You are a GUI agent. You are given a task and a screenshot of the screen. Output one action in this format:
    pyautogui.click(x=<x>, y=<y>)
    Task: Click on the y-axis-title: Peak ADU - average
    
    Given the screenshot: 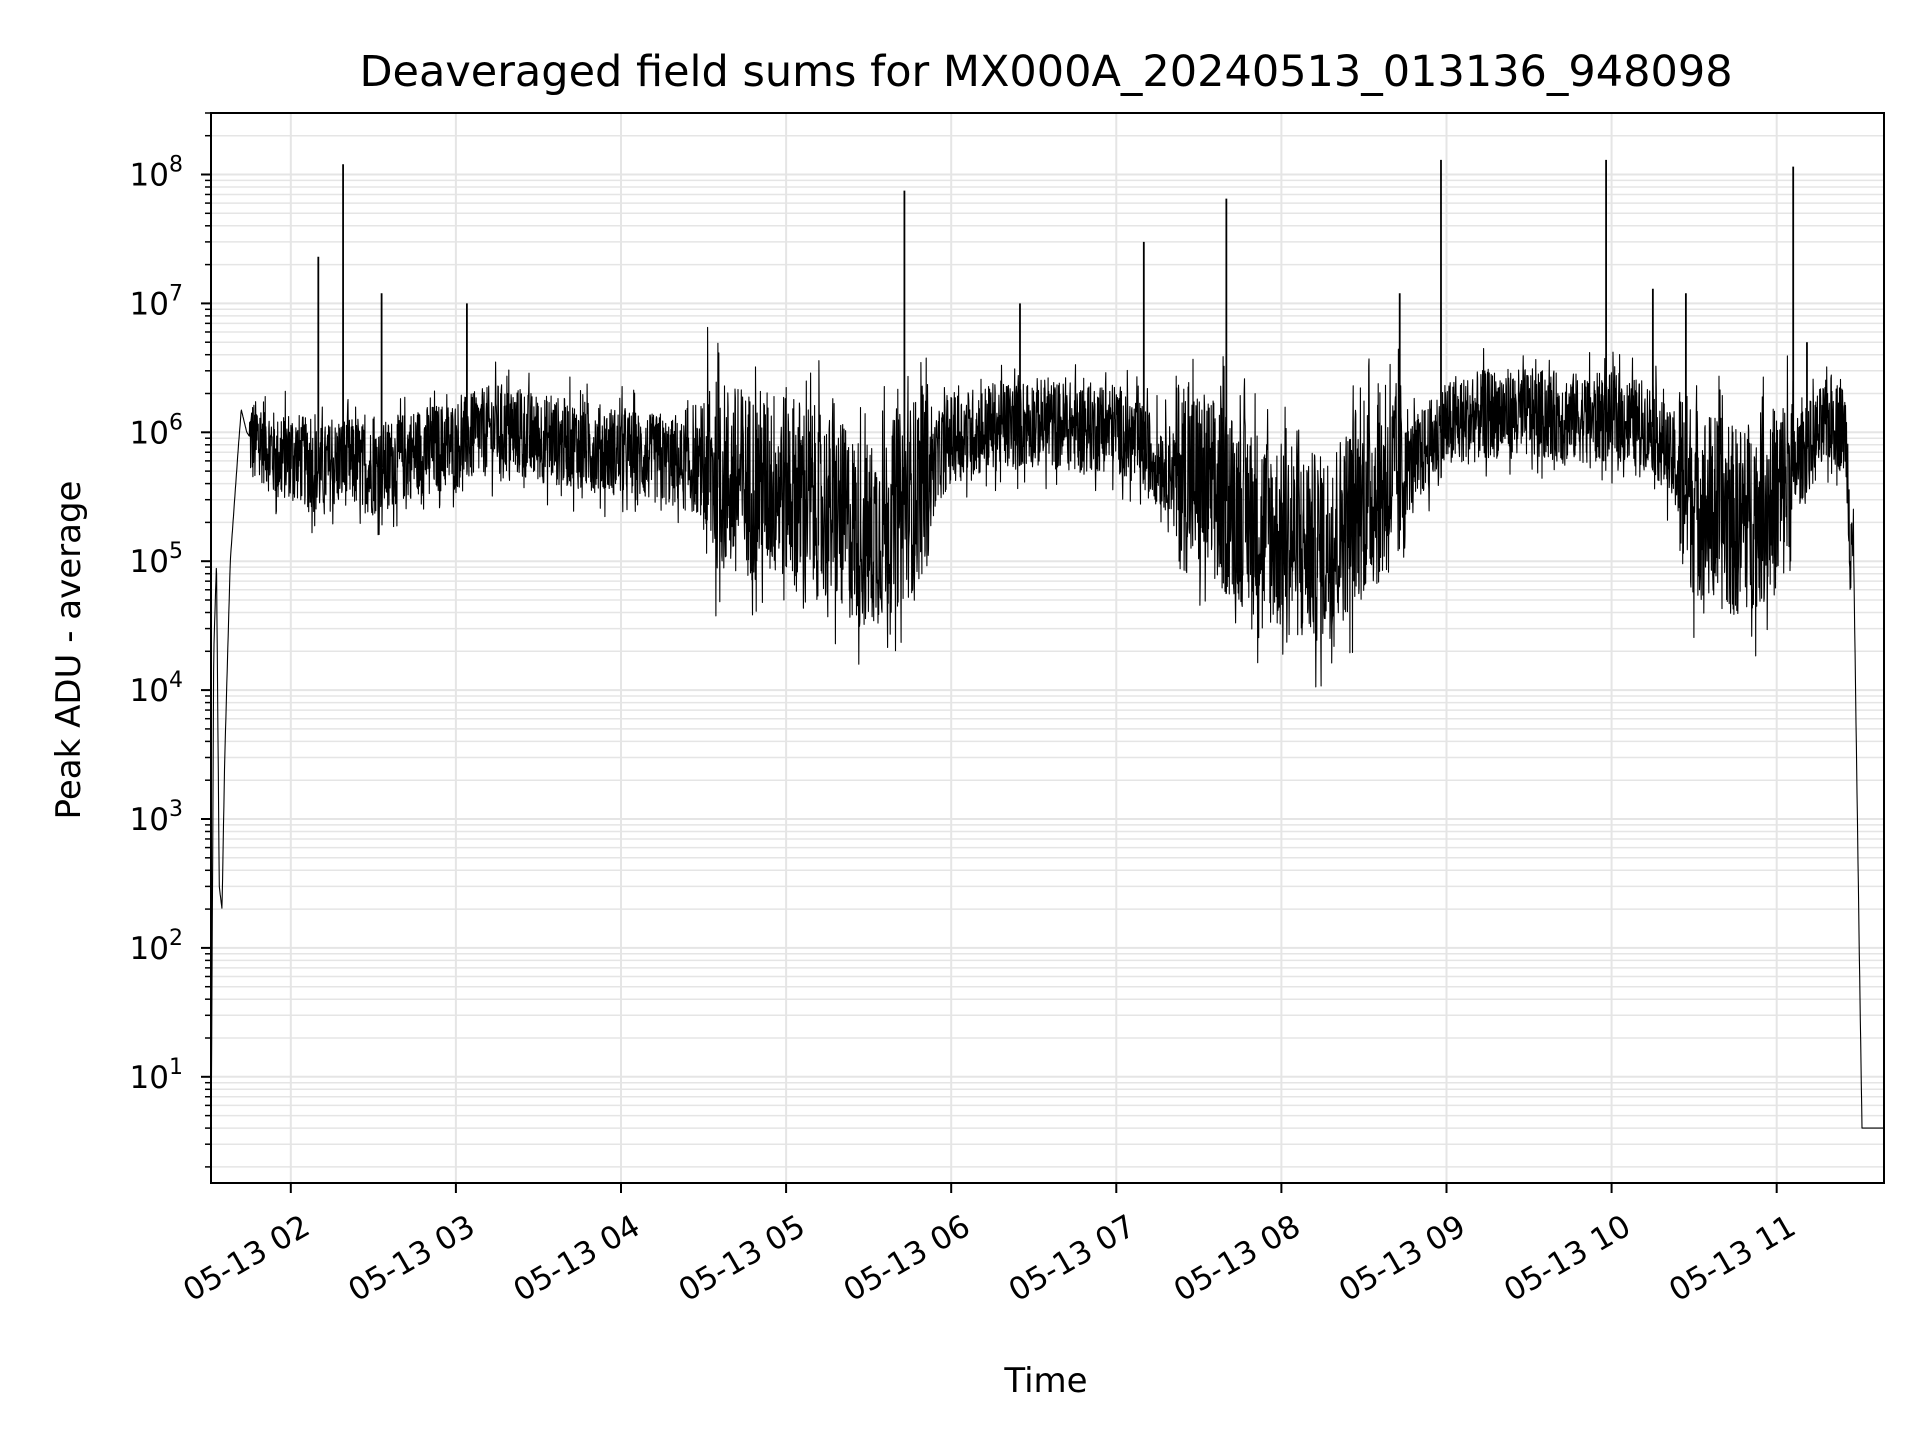 What is the action you would take?
    pyautogui.click(x=69, y=650)
    